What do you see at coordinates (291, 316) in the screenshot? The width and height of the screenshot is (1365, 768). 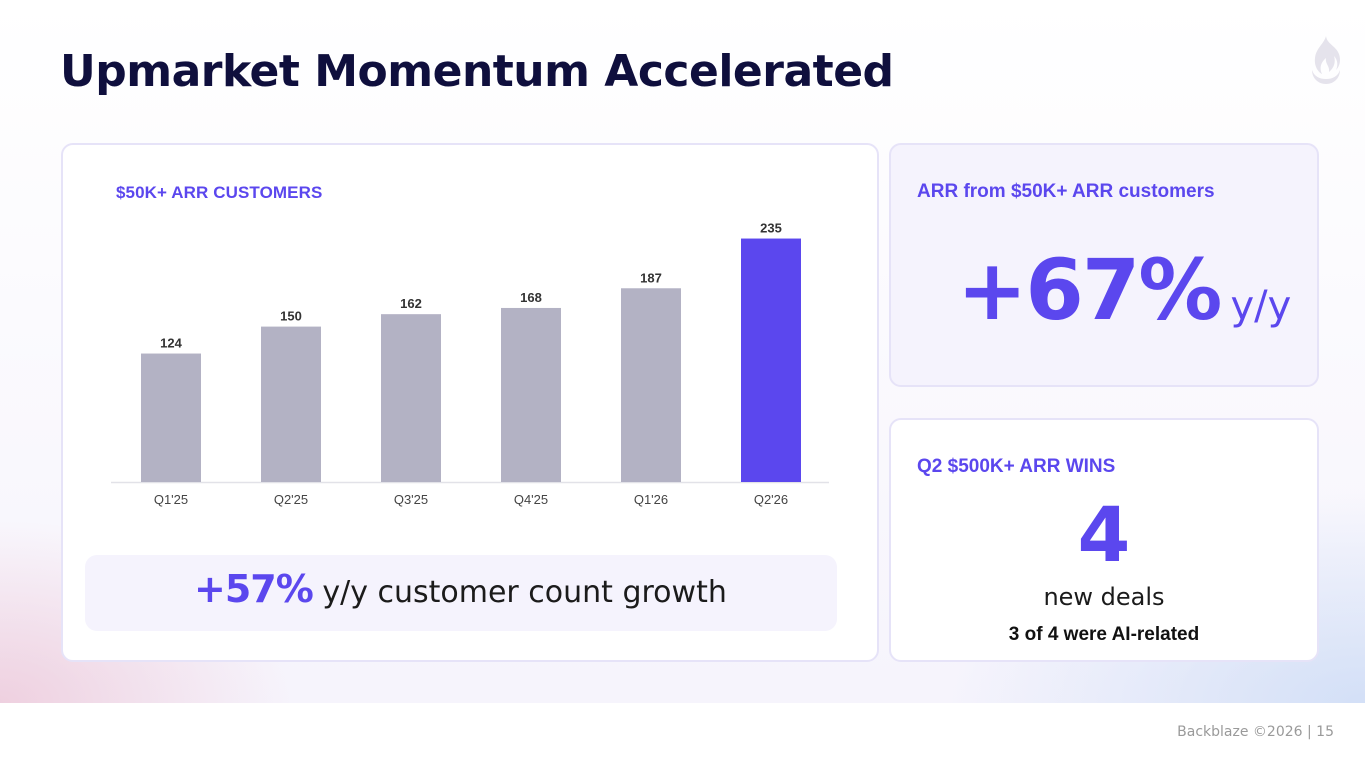 I see `bar-value-label: 150` at bounding box center [291, 316].